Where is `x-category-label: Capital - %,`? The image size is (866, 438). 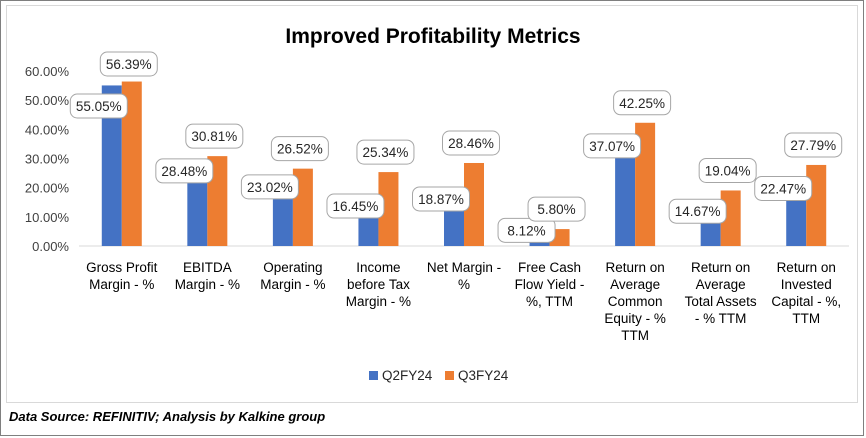
x-category-label: Capital - %, is located at coordinates (806, 301).